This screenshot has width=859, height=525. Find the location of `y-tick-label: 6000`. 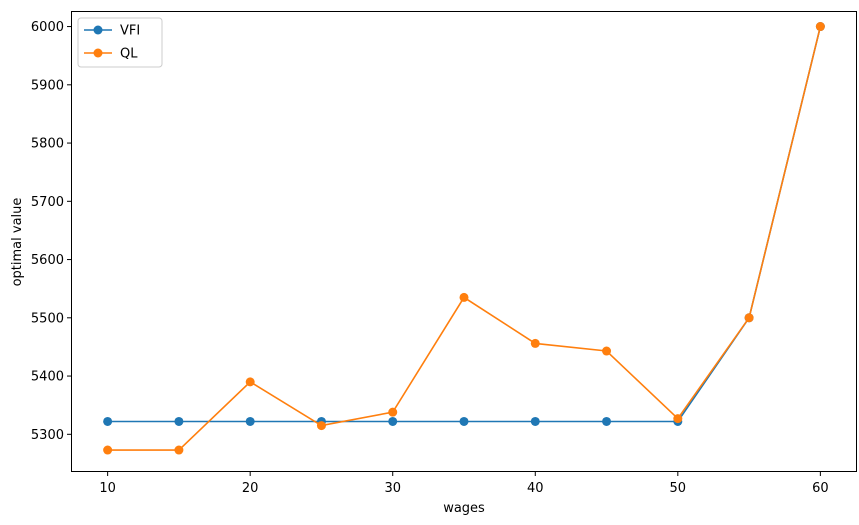

y-tick-label: 6000 is located at coordinates (47, 27).